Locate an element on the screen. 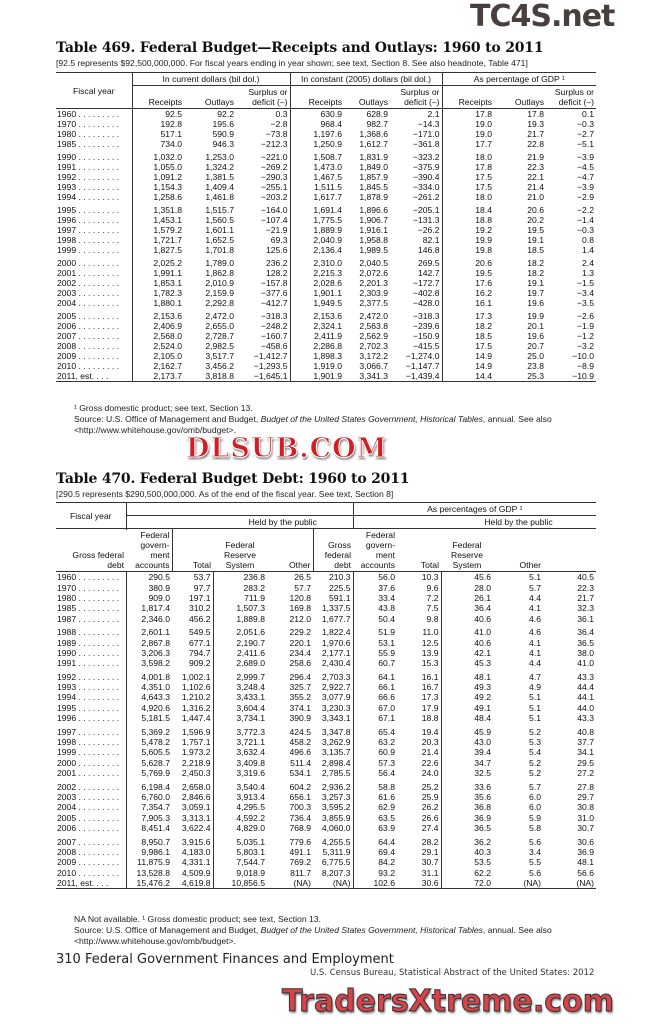 The image size is (652, 1024). value-cell: 1,973.2 is located at coordinates (193, 752).